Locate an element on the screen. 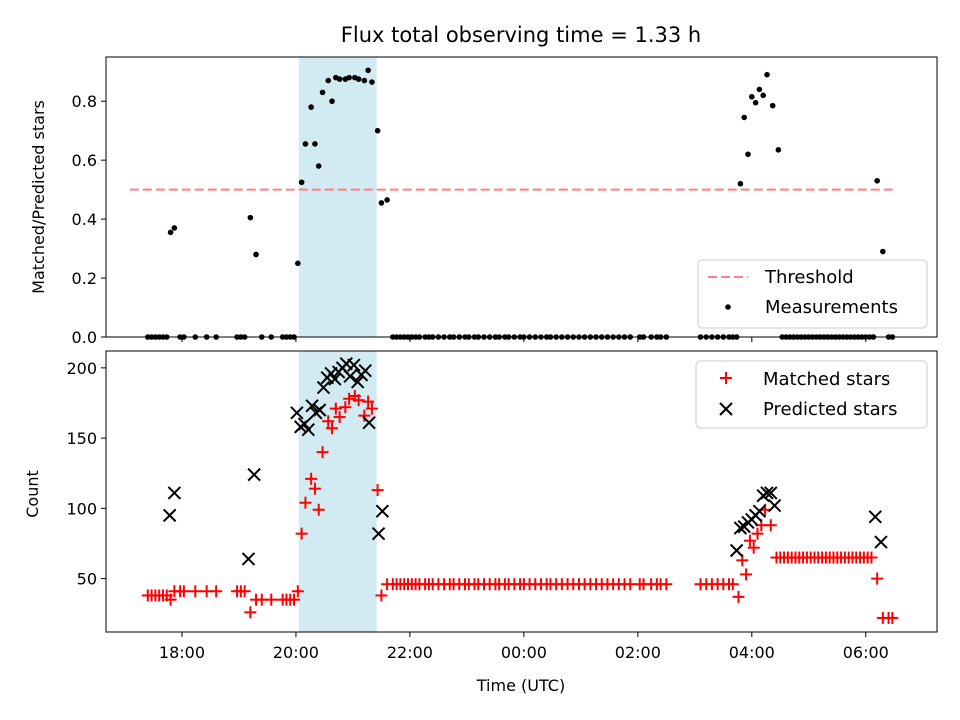 Image resolution: width=960 pixels, height=720 pixels. bottom-x-ticks: 18:00 20:00 22:00 00:00 02:00 04:00 06:00 is located at coordinates (524, 647).